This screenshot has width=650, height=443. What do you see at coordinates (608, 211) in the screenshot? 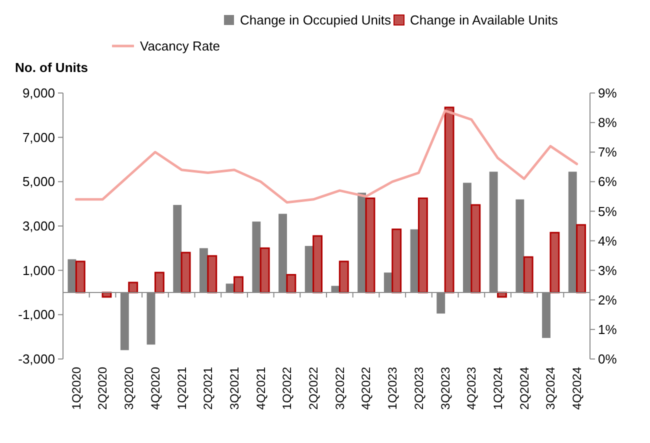
I see `y2-tick-label: 5%` at bounding box center [608, 211].